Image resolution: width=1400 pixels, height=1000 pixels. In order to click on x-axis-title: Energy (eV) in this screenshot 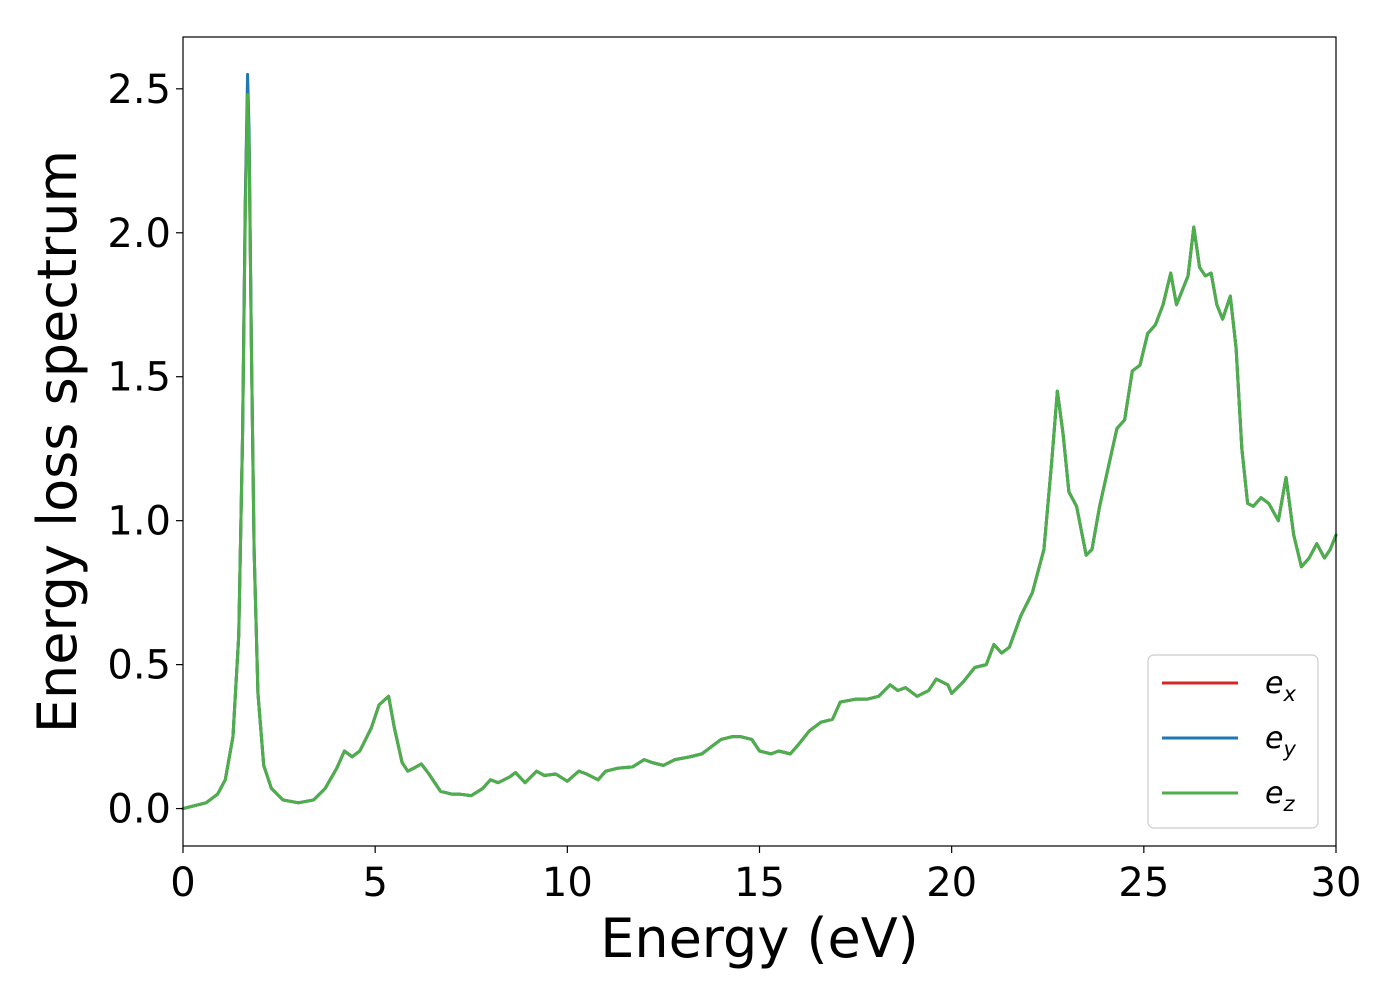, I will do `click(759, 938)`.